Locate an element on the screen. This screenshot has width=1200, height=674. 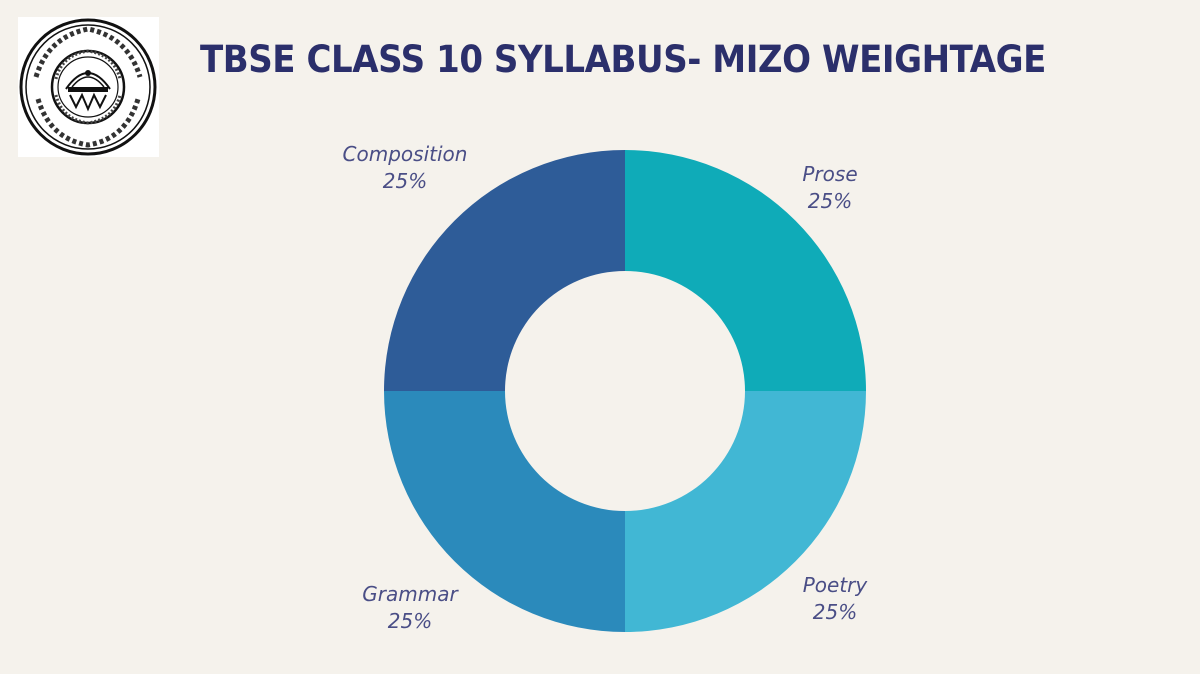
label-grammar-name: Grammar is located at coordinates (410, 594).